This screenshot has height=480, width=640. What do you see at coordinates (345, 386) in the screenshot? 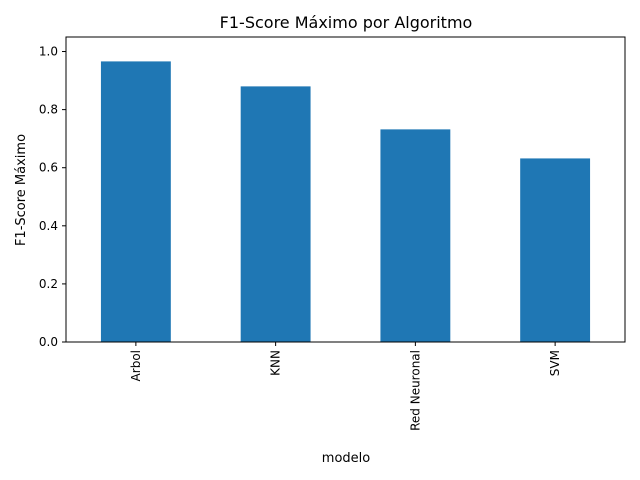
I see `x-axis-ticks: Arbol KNN Red Neuronal SVM` at bounding box center [345, 386].